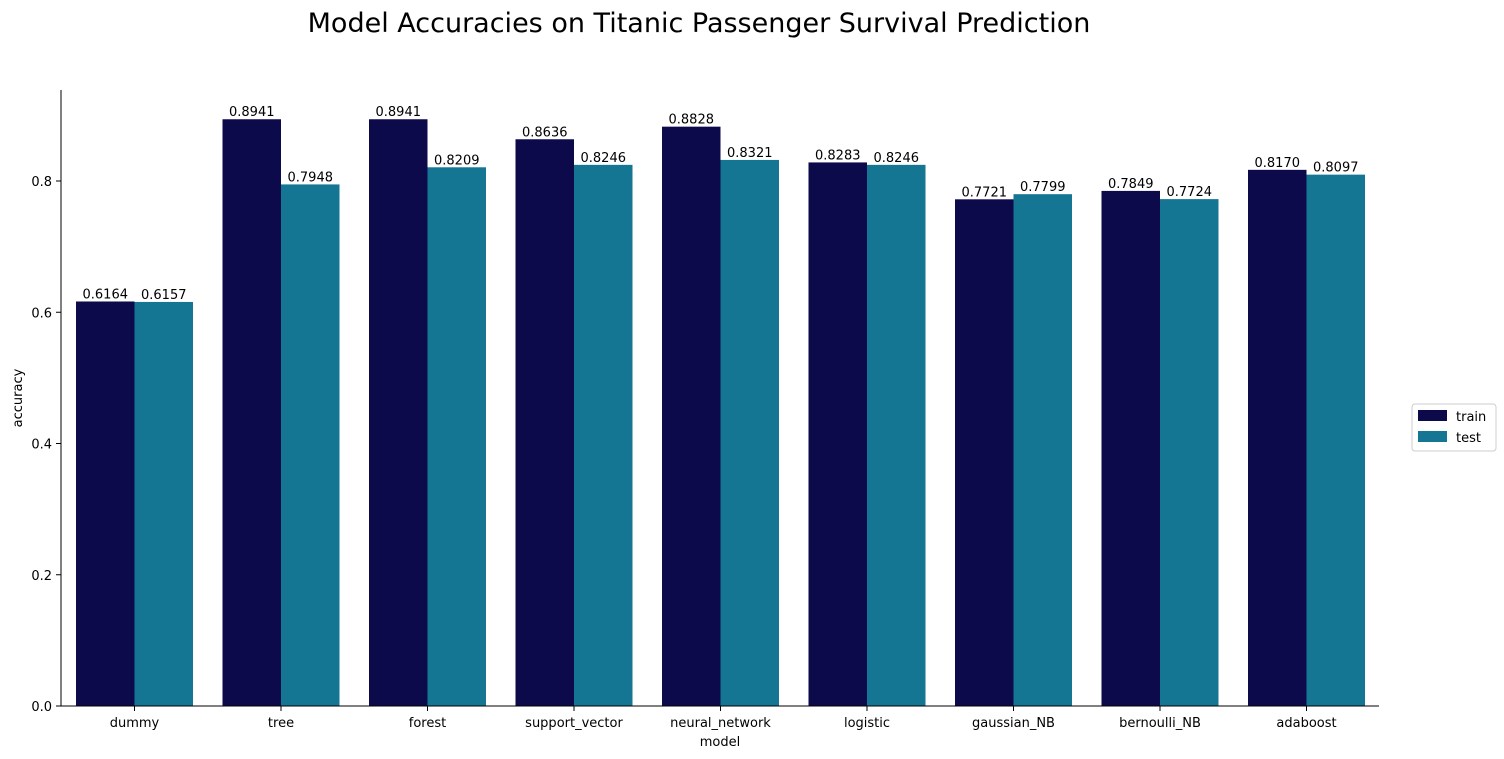 The height and width of the screenshot is (759, 1504). Describe the element at coordinates (896, 435) in the screenshot. I see `bar-test-logistic` at that location.